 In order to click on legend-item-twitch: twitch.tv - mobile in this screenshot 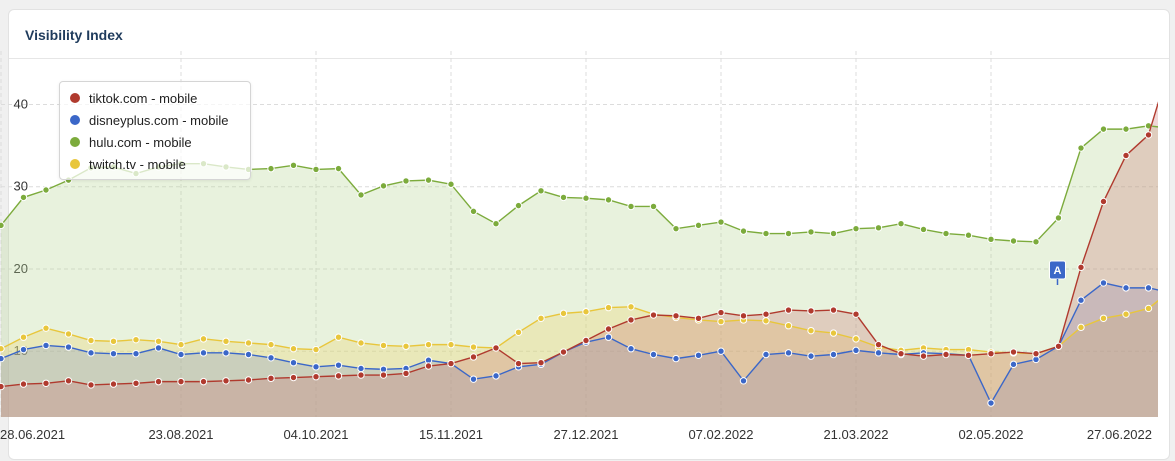, I will do `click(128, 164)`.